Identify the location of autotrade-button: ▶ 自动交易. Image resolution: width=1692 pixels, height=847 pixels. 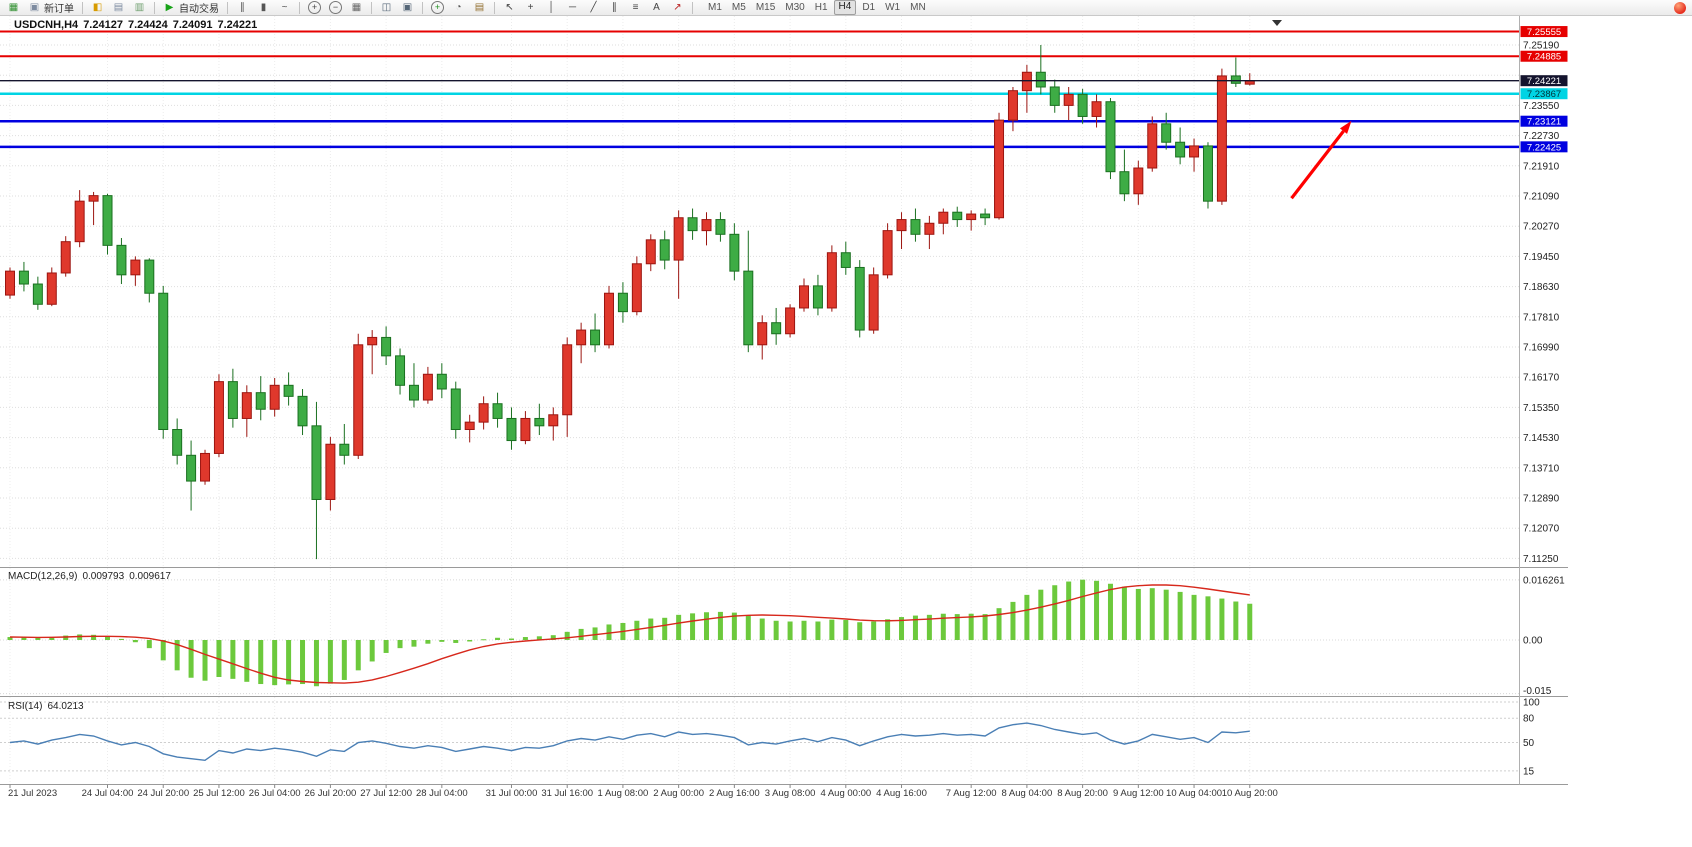
(191, 8).